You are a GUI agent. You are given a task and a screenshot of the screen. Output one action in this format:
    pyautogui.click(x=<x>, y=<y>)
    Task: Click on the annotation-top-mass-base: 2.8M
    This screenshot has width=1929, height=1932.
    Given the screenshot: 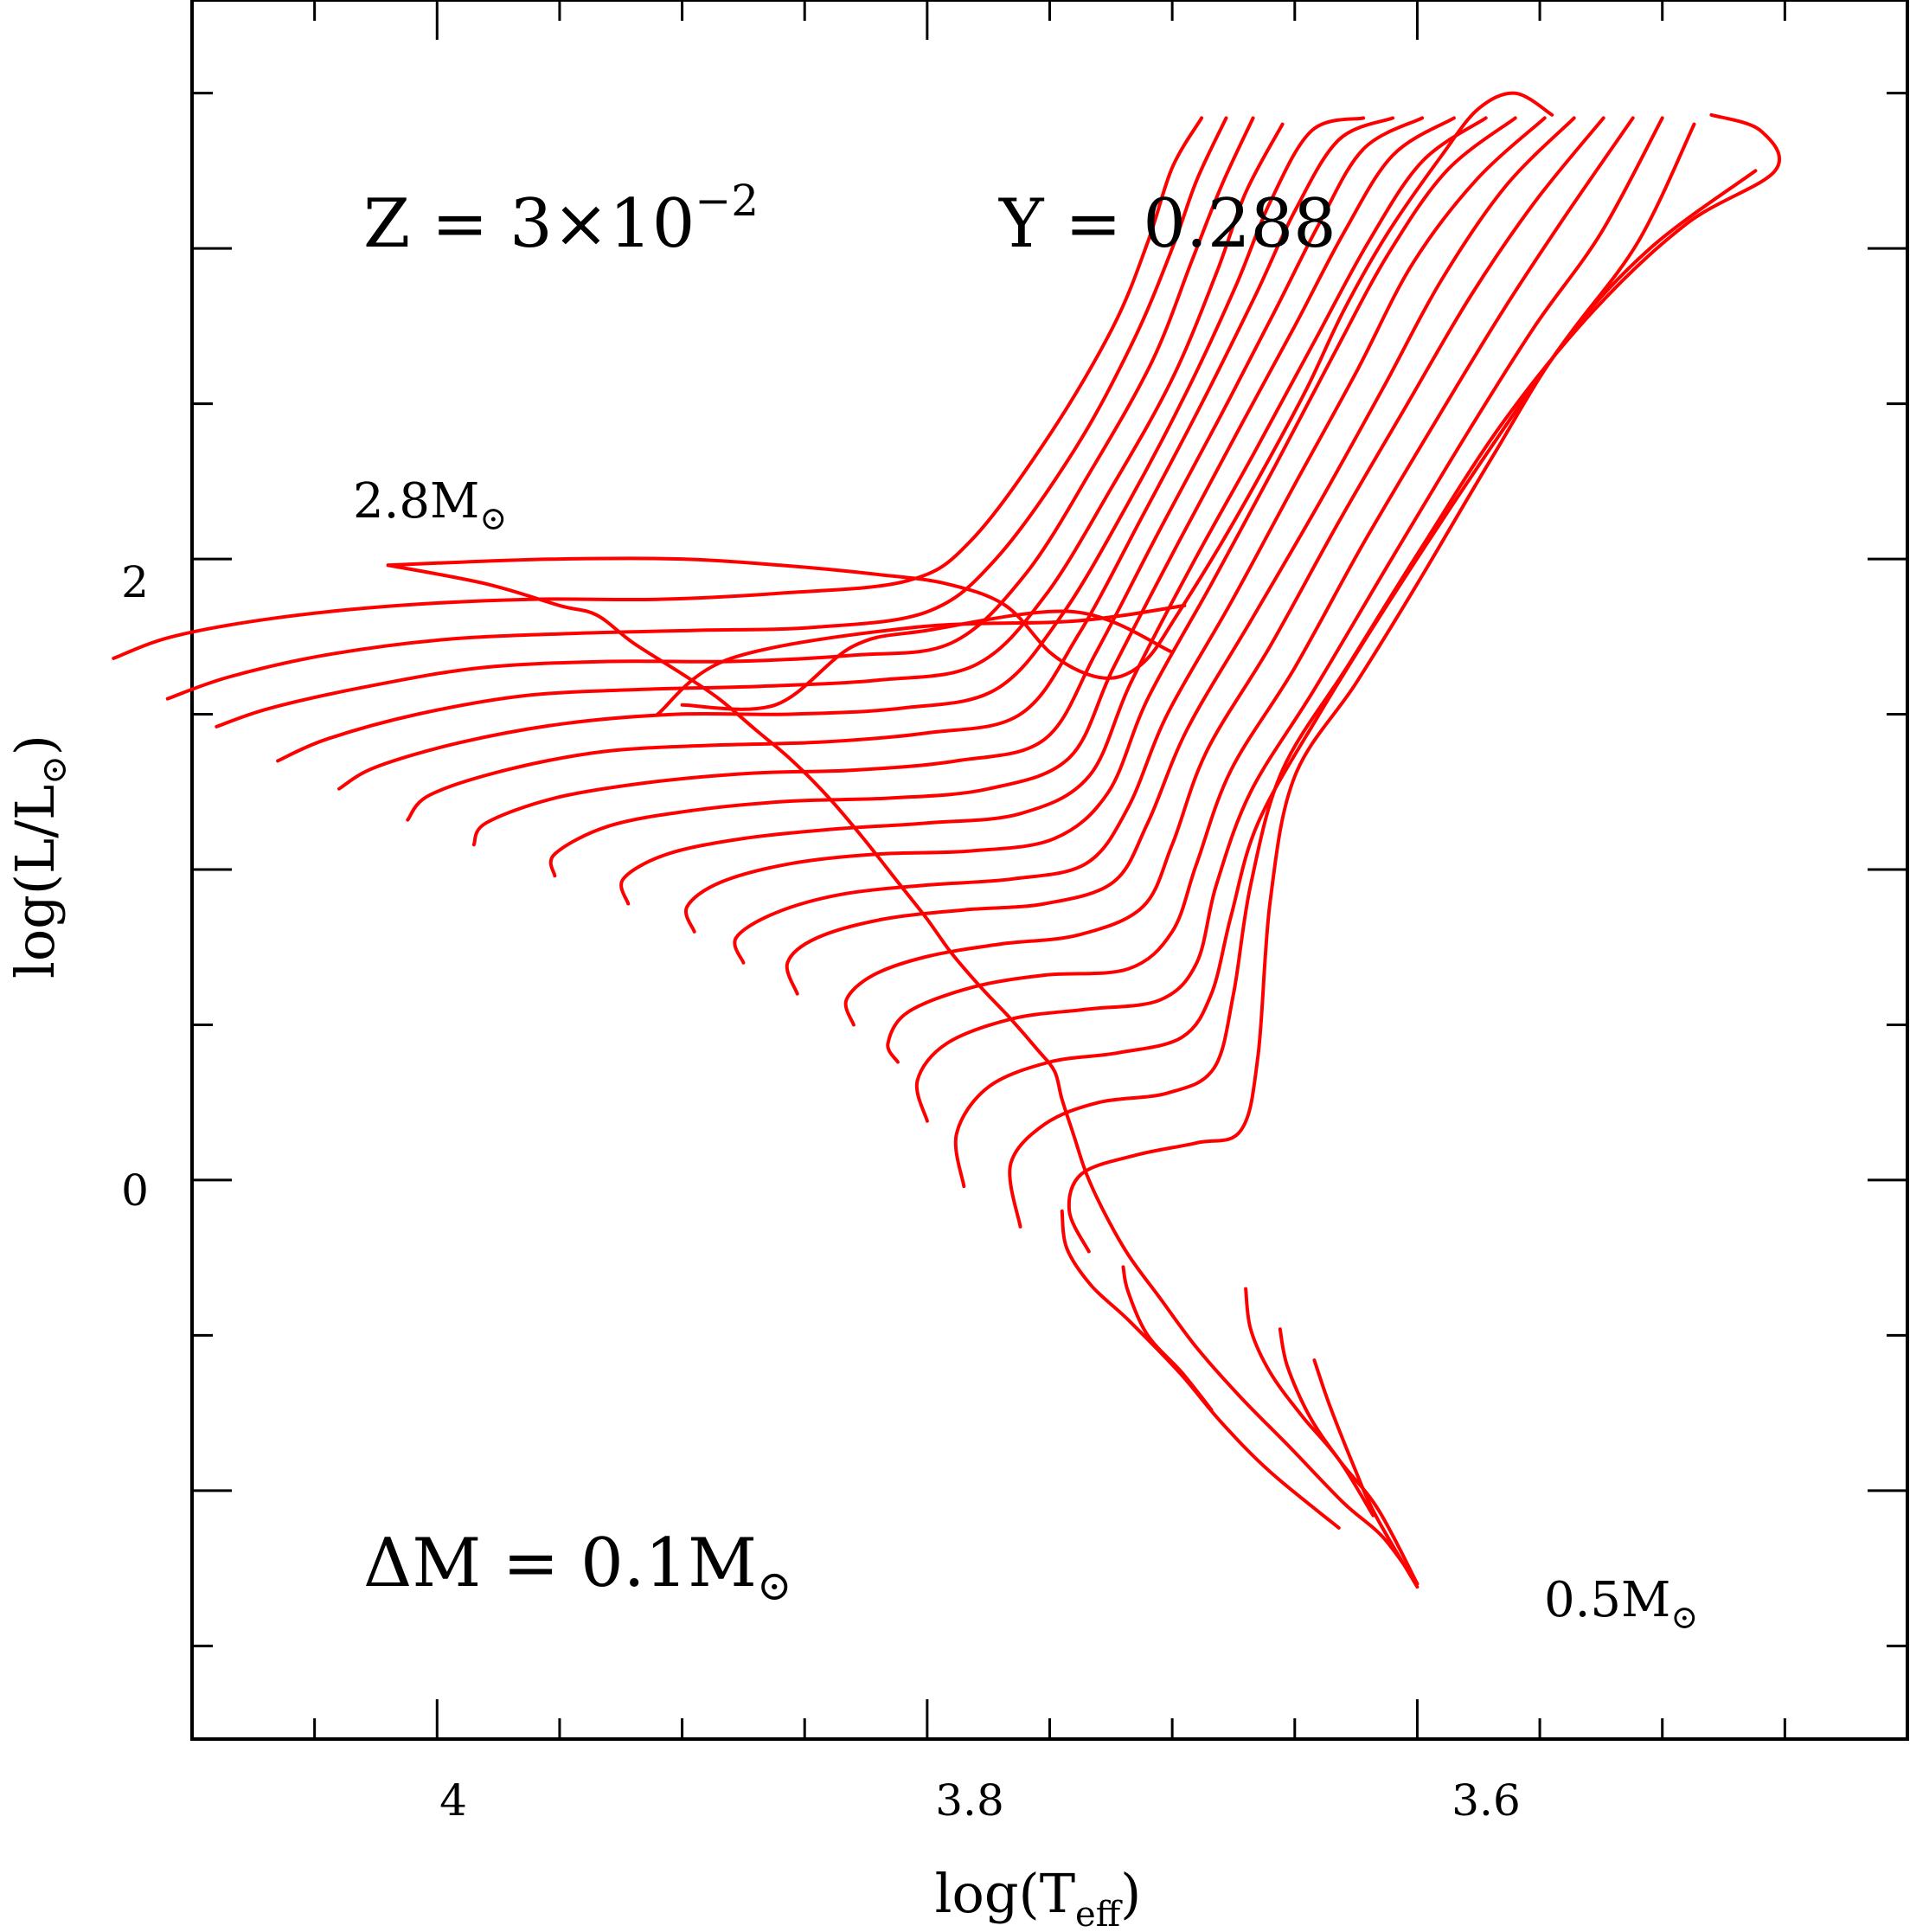 What is the action you would take?
    pyautogui.click(x=416, y=501)
    